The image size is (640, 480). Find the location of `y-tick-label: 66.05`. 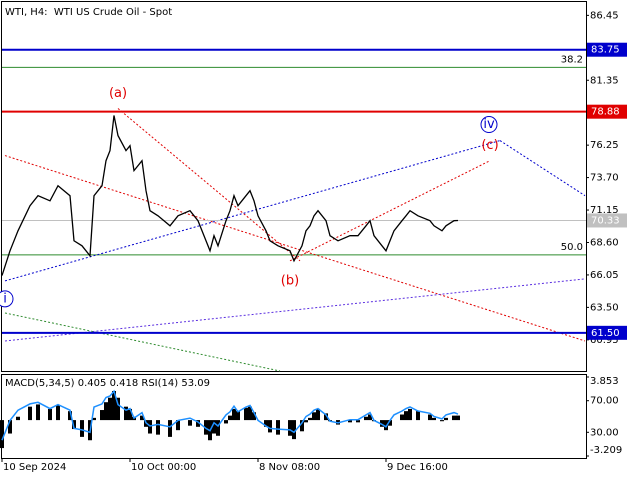

y-tick-label: 66.05 is located at coordinates (604, 275).